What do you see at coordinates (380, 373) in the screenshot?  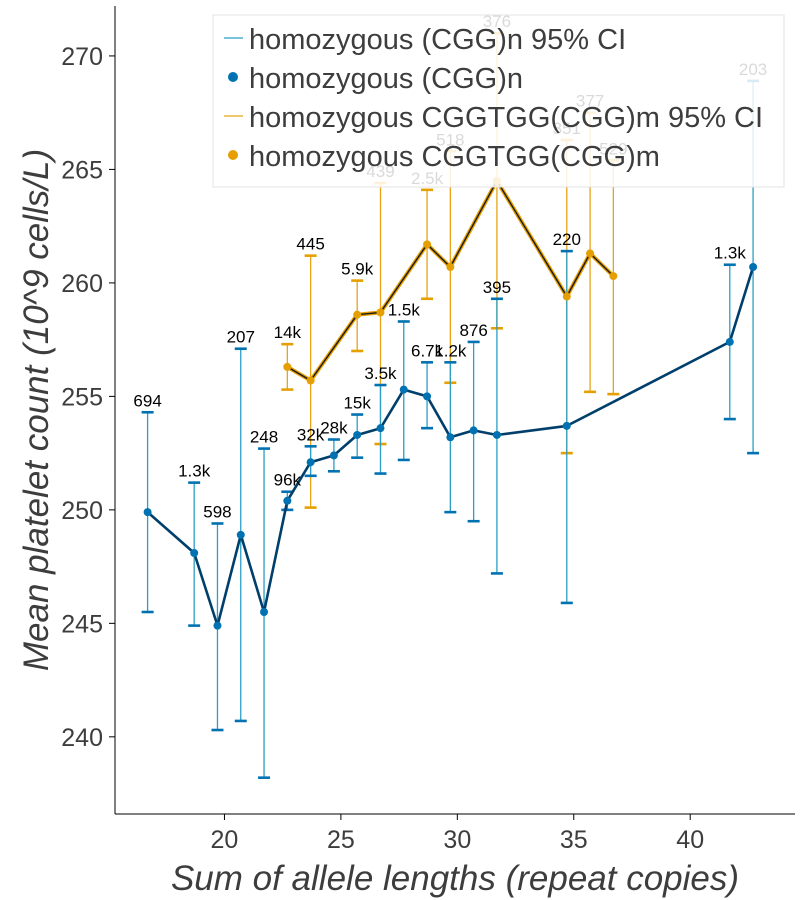 I see `n-label-cgg: 3.5k` at bounding box center [380, 373].